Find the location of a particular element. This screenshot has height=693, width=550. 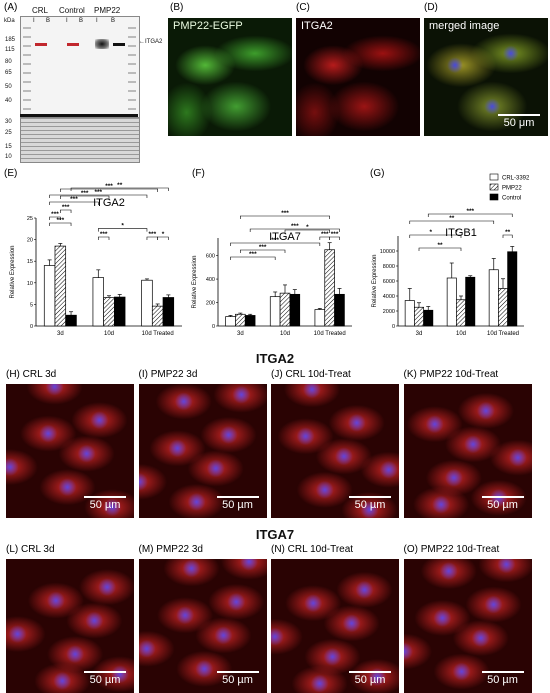

marker-80: 80 is located at coordinates (8, 62).